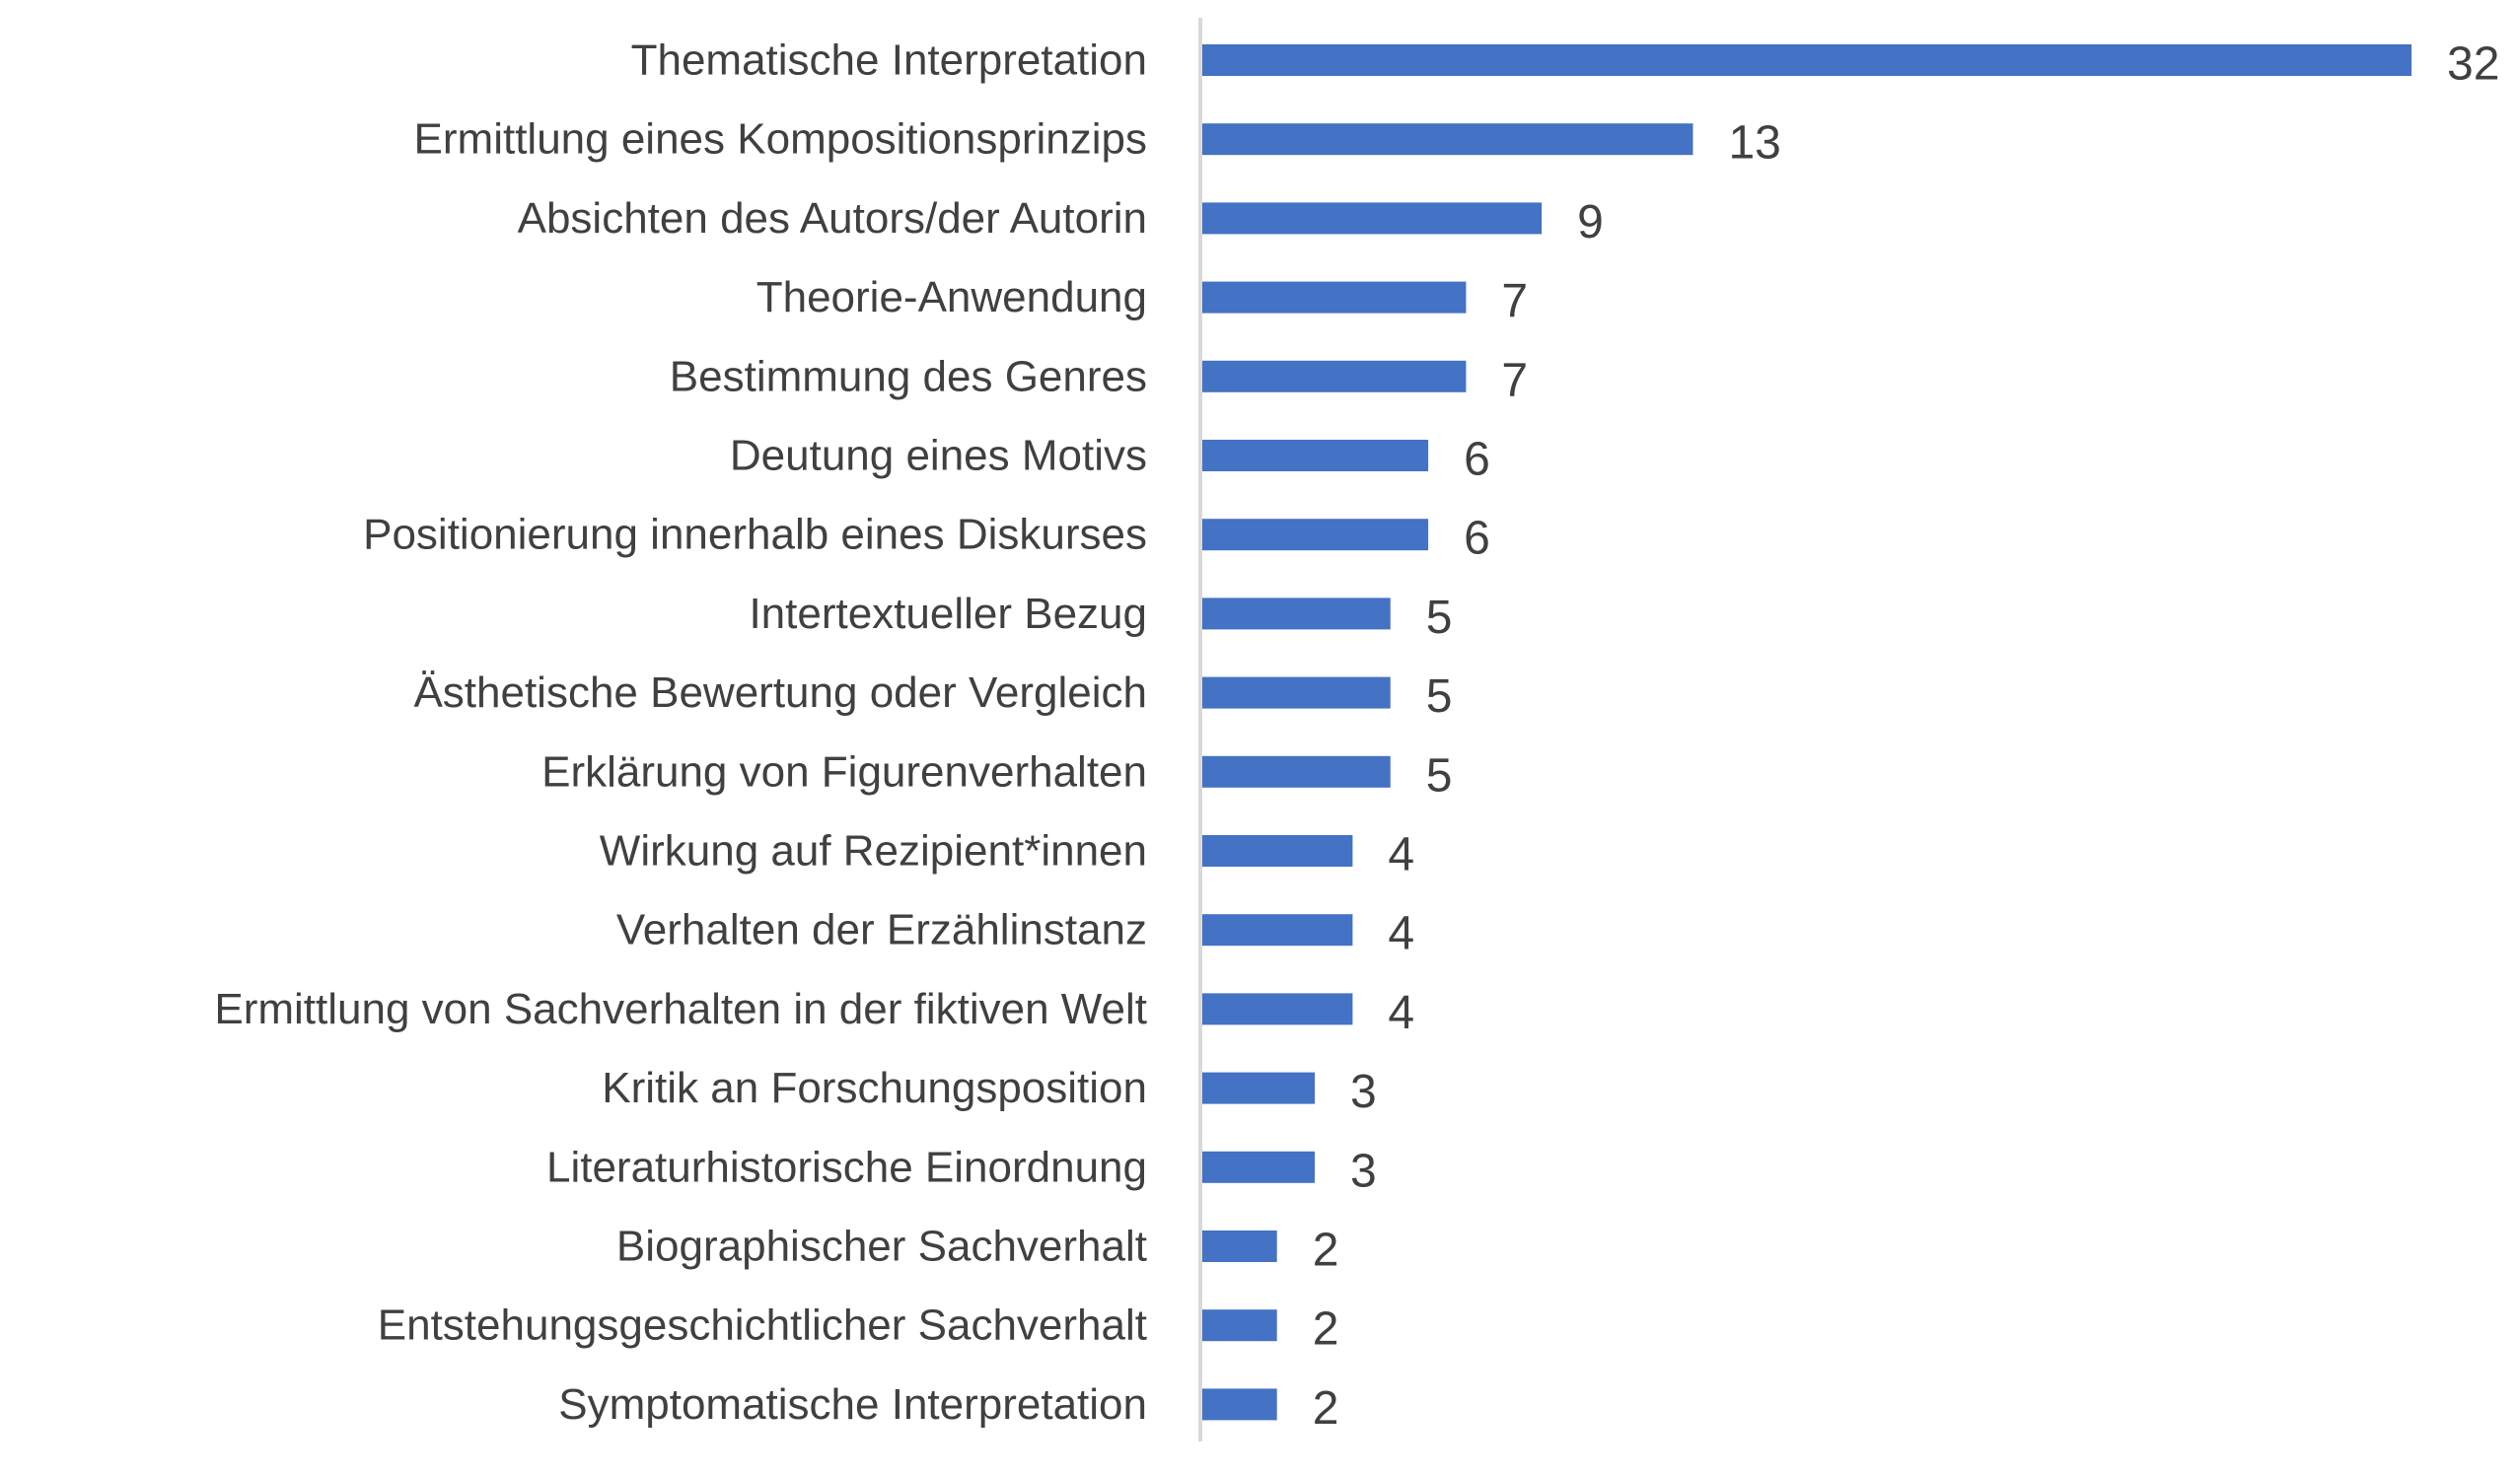 The width and height of the screenshot is (2520, 1476). What do you see at coordinates (874, 1088) in the screenshot?
I see `category-label: Kritik an Forschungsposition` at bounding box center [874, 1088].